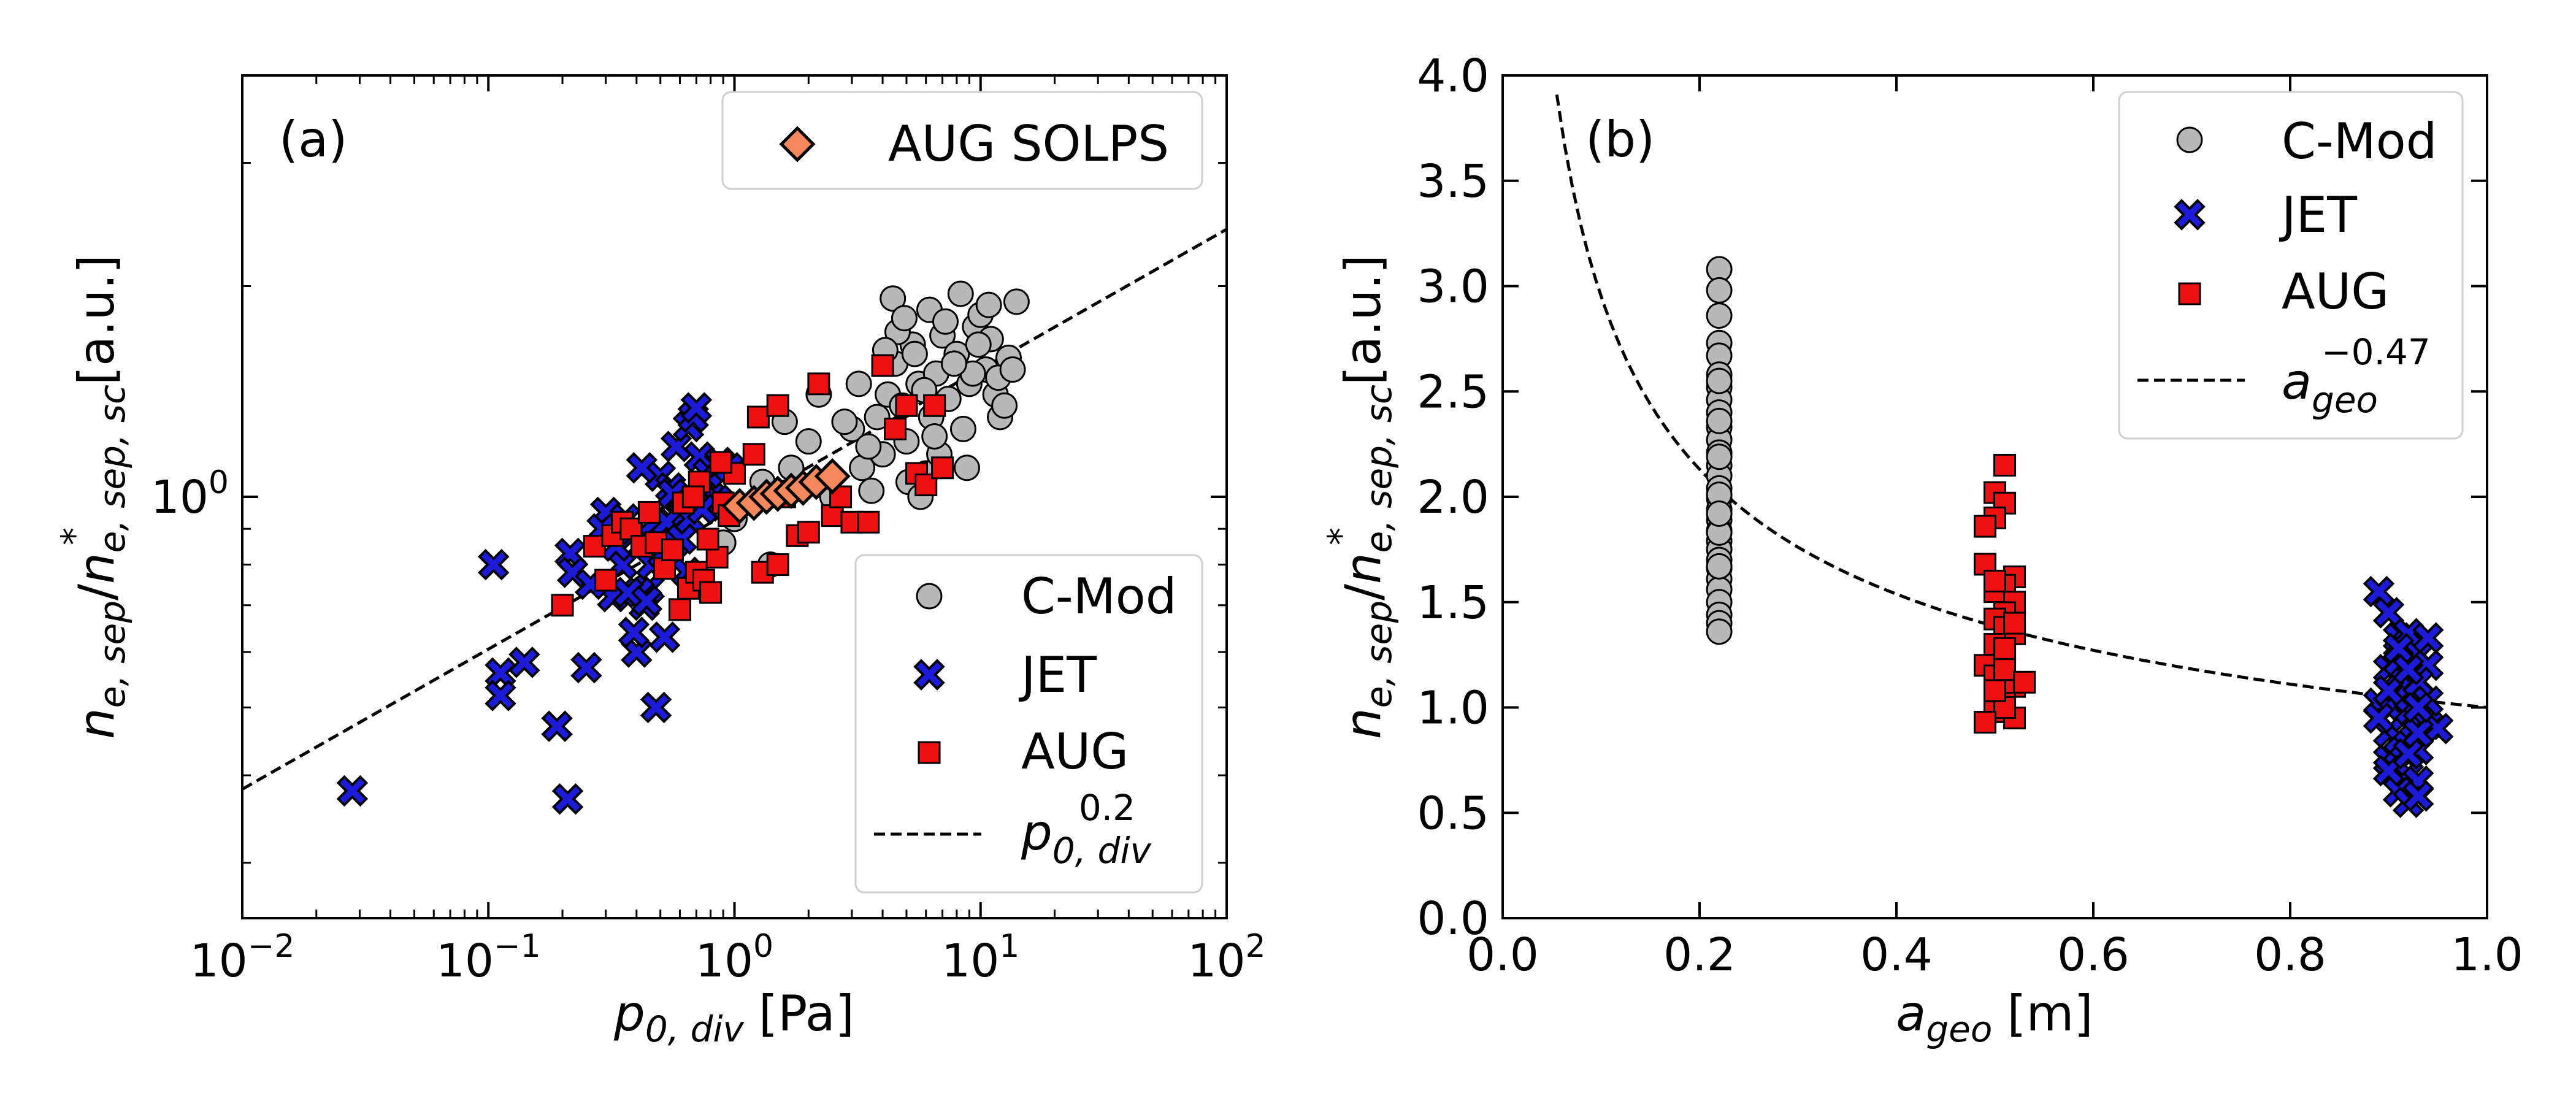 The image size is (2576, 1104). Describe the element at coordinates (2290, 955) in the screenshot. I see `x-tick-label-b: 0.8` at that location.